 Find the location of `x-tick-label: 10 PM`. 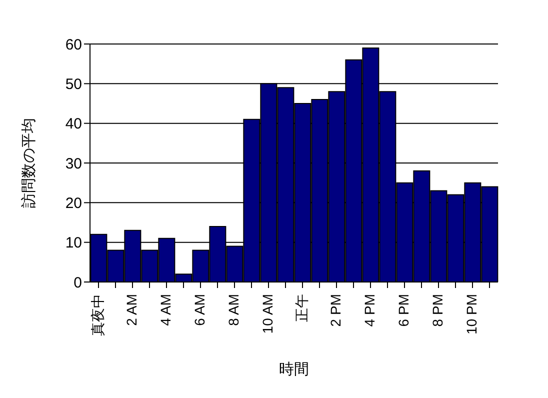

x-tick-label: 10 PM is located at coordinates (472, 314).